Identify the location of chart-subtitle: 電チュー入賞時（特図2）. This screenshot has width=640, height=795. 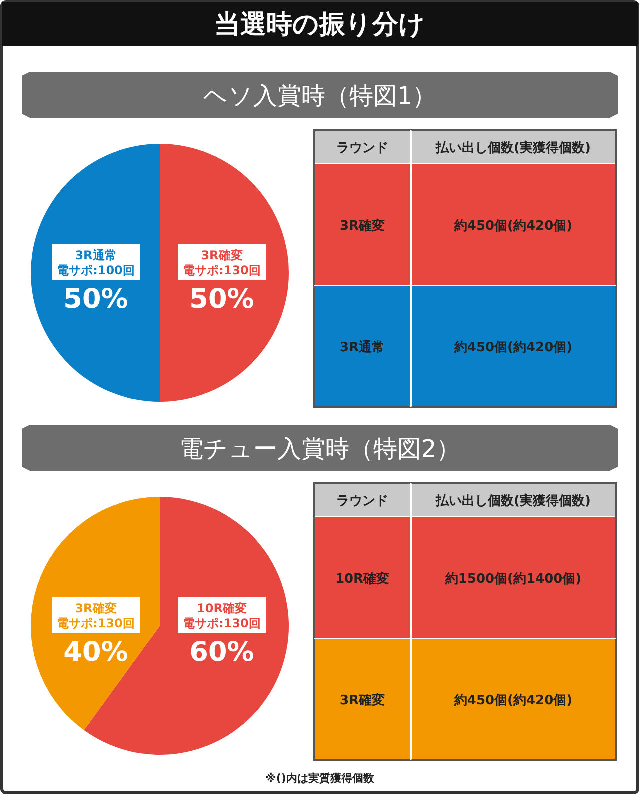
(320, 449).